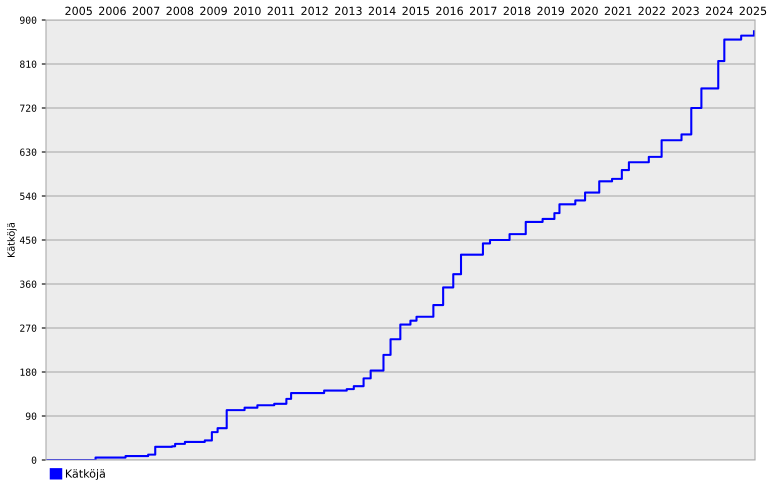 The width and height of the screenshot is (770, 500). I want to click on x-tick-label: 2005, so click(78, 11).